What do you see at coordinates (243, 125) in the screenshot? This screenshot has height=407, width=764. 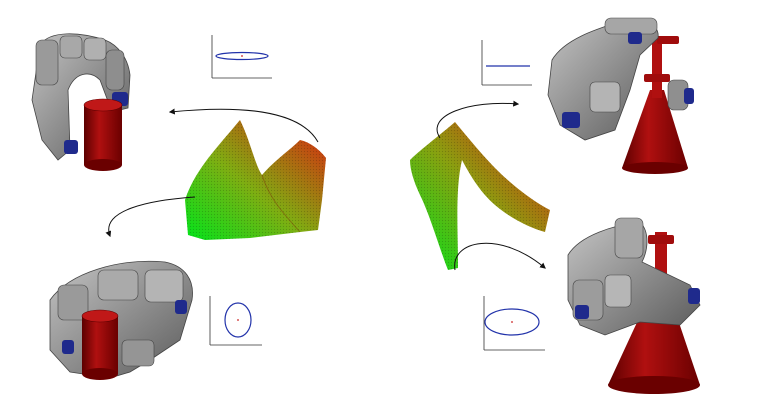 I see `arrow-to-top-left` at bounding box center [243, 125].